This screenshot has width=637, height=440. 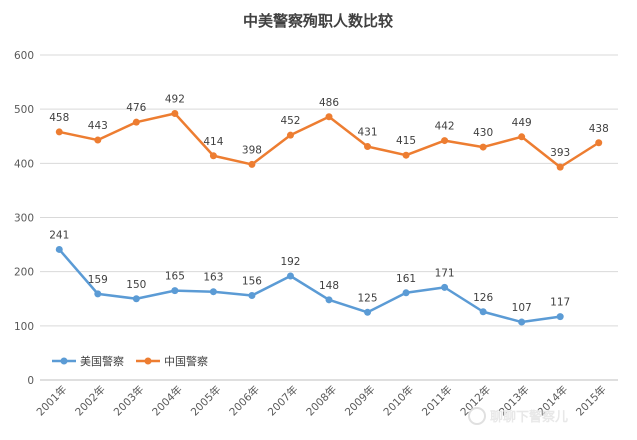 What do you see at coordinates (483, 298) in the screenshot?
I see `data-label: 126` at bounding box center [483, 298].